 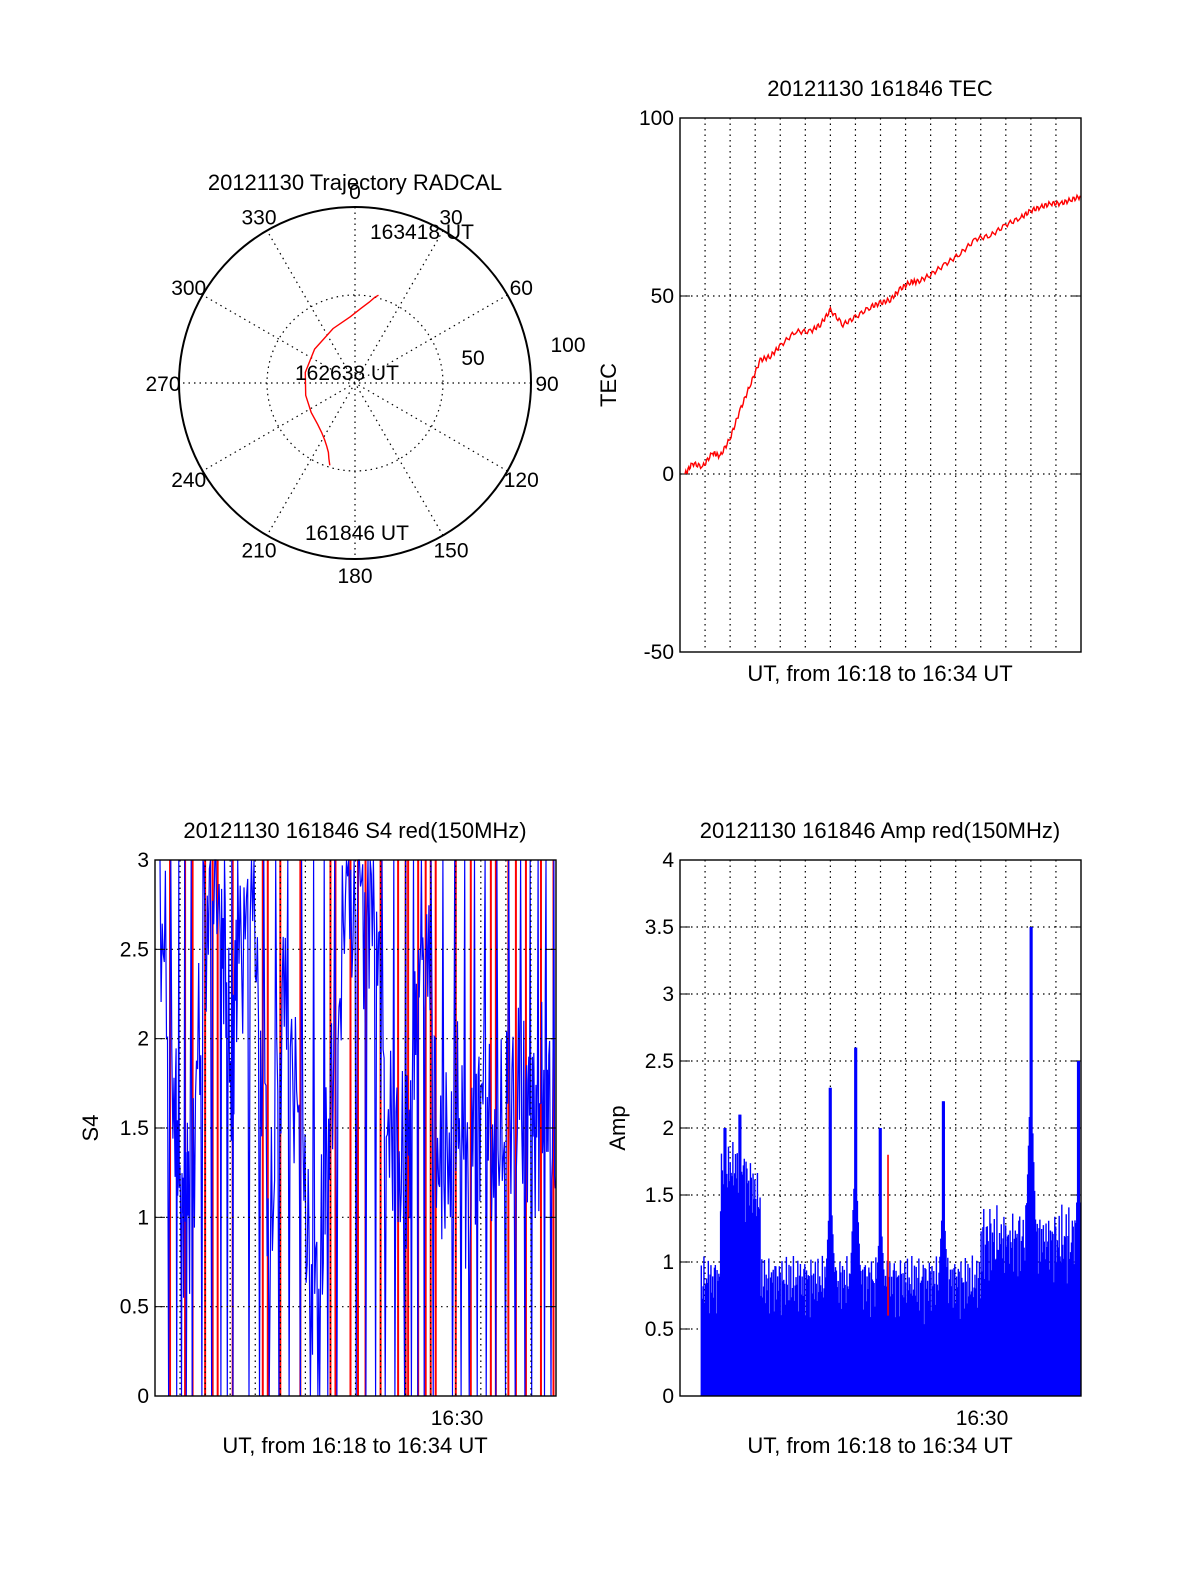 I want to click on polar-outer-ring, so click(x=355, y=383).